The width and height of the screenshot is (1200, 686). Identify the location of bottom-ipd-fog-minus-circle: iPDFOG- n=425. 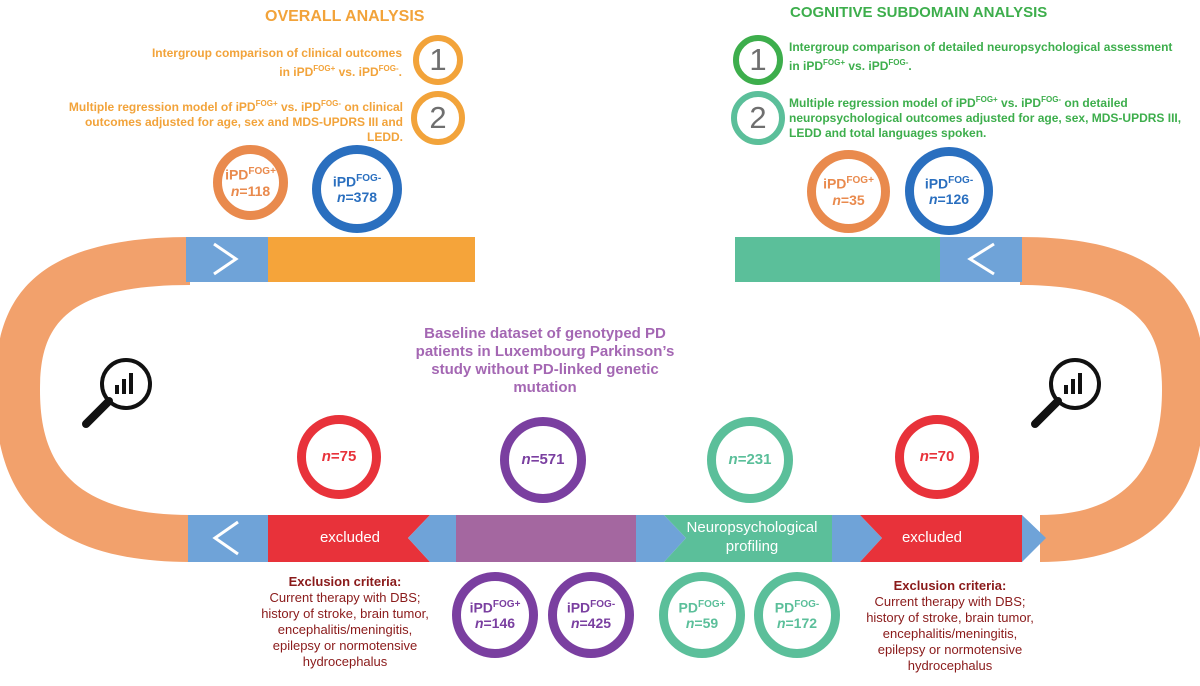
(591, 615).